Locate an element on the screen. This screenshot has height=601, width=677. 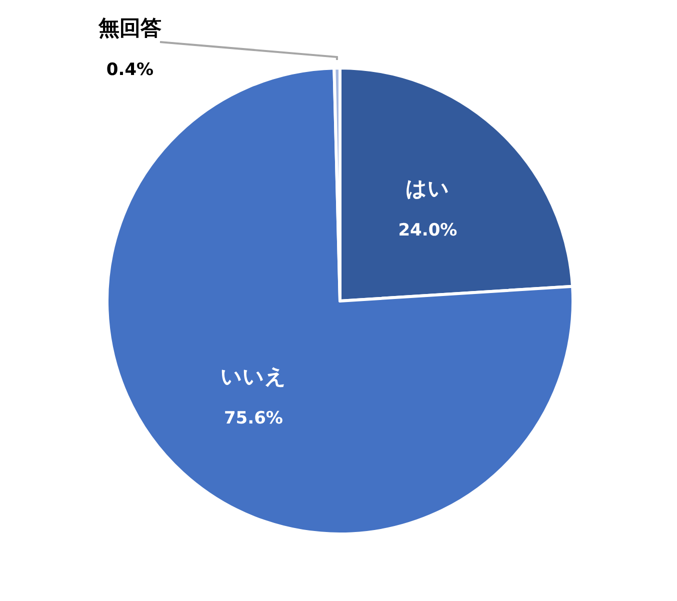
slice-label: いいえ is located at coordinates (253, 376).